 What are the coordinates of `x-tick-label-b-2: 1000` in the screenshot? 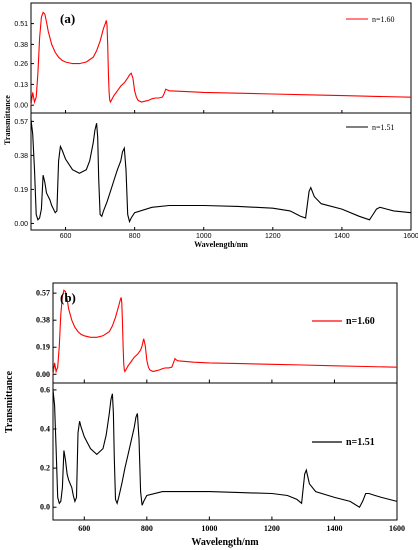 It's located at (209, 528).